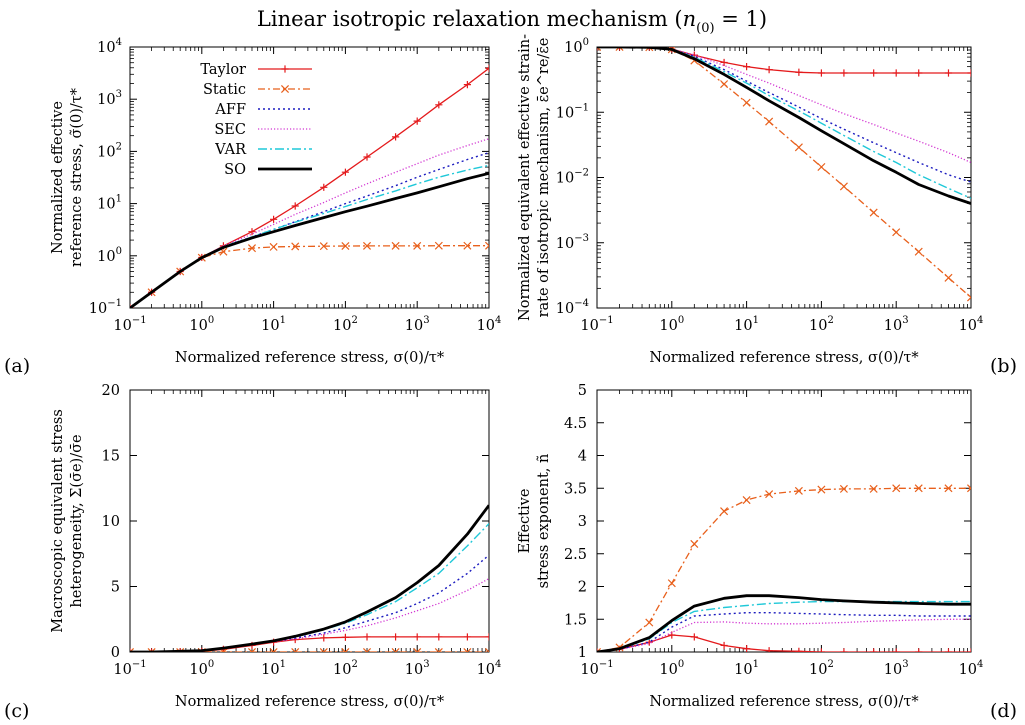  I want to click on y-tick-label: 10⁻², so click(572, 177).